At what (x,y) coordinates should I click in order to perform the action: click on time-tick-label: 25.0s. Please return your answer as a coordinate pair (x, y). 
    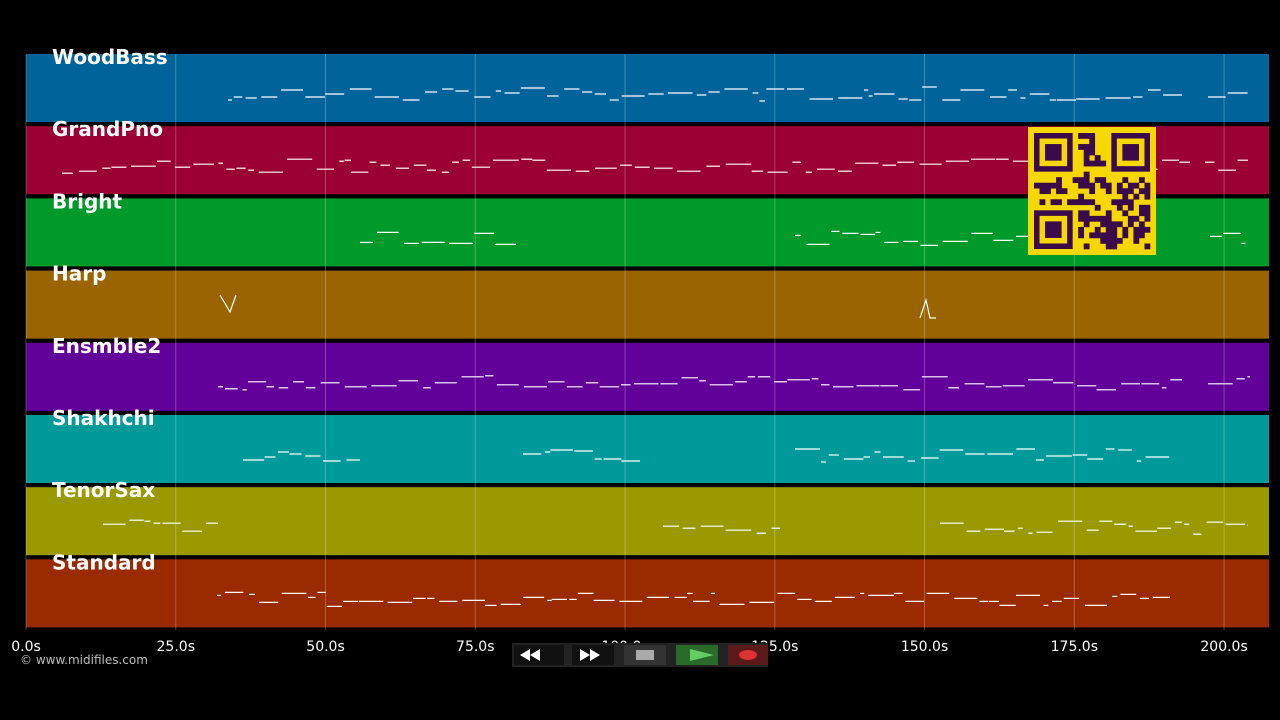
    Looking at the image, I should click on (176, 647).